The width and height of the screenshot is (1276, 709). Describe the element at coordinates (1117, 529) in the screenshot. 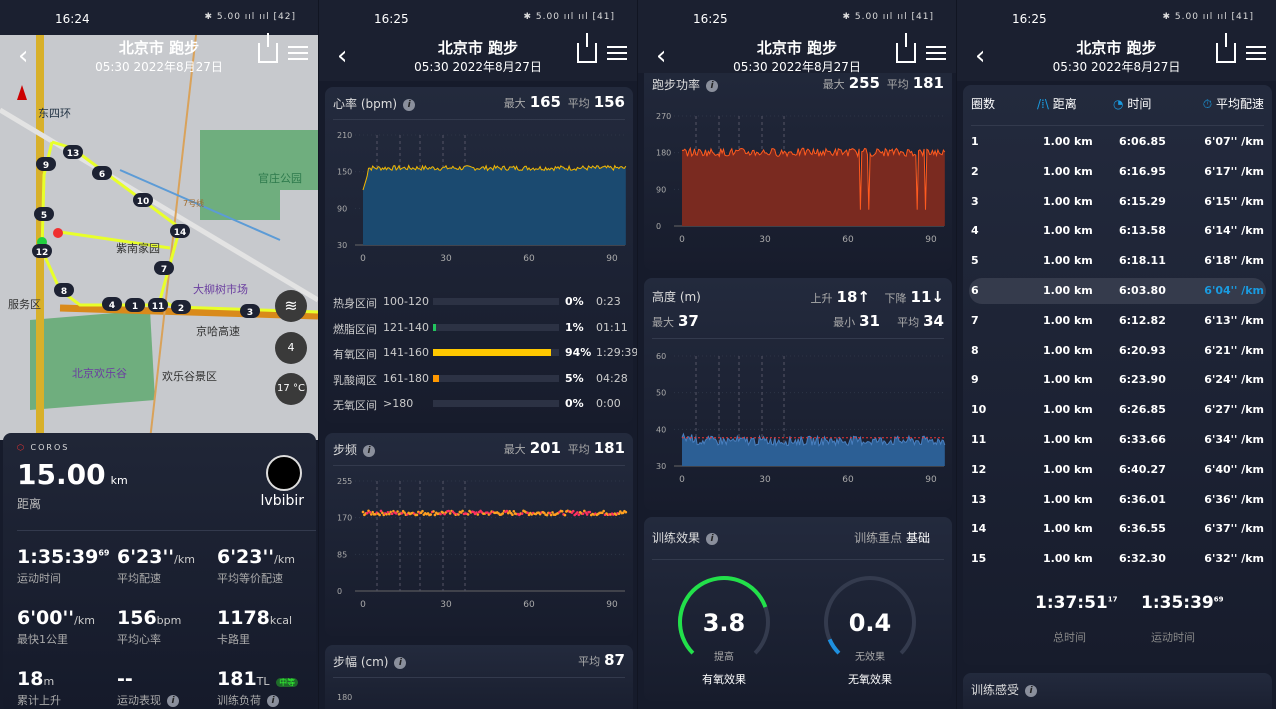

I see `lap-row: 14 1.00 km 6:36.55 6'37'' /km` at that location.